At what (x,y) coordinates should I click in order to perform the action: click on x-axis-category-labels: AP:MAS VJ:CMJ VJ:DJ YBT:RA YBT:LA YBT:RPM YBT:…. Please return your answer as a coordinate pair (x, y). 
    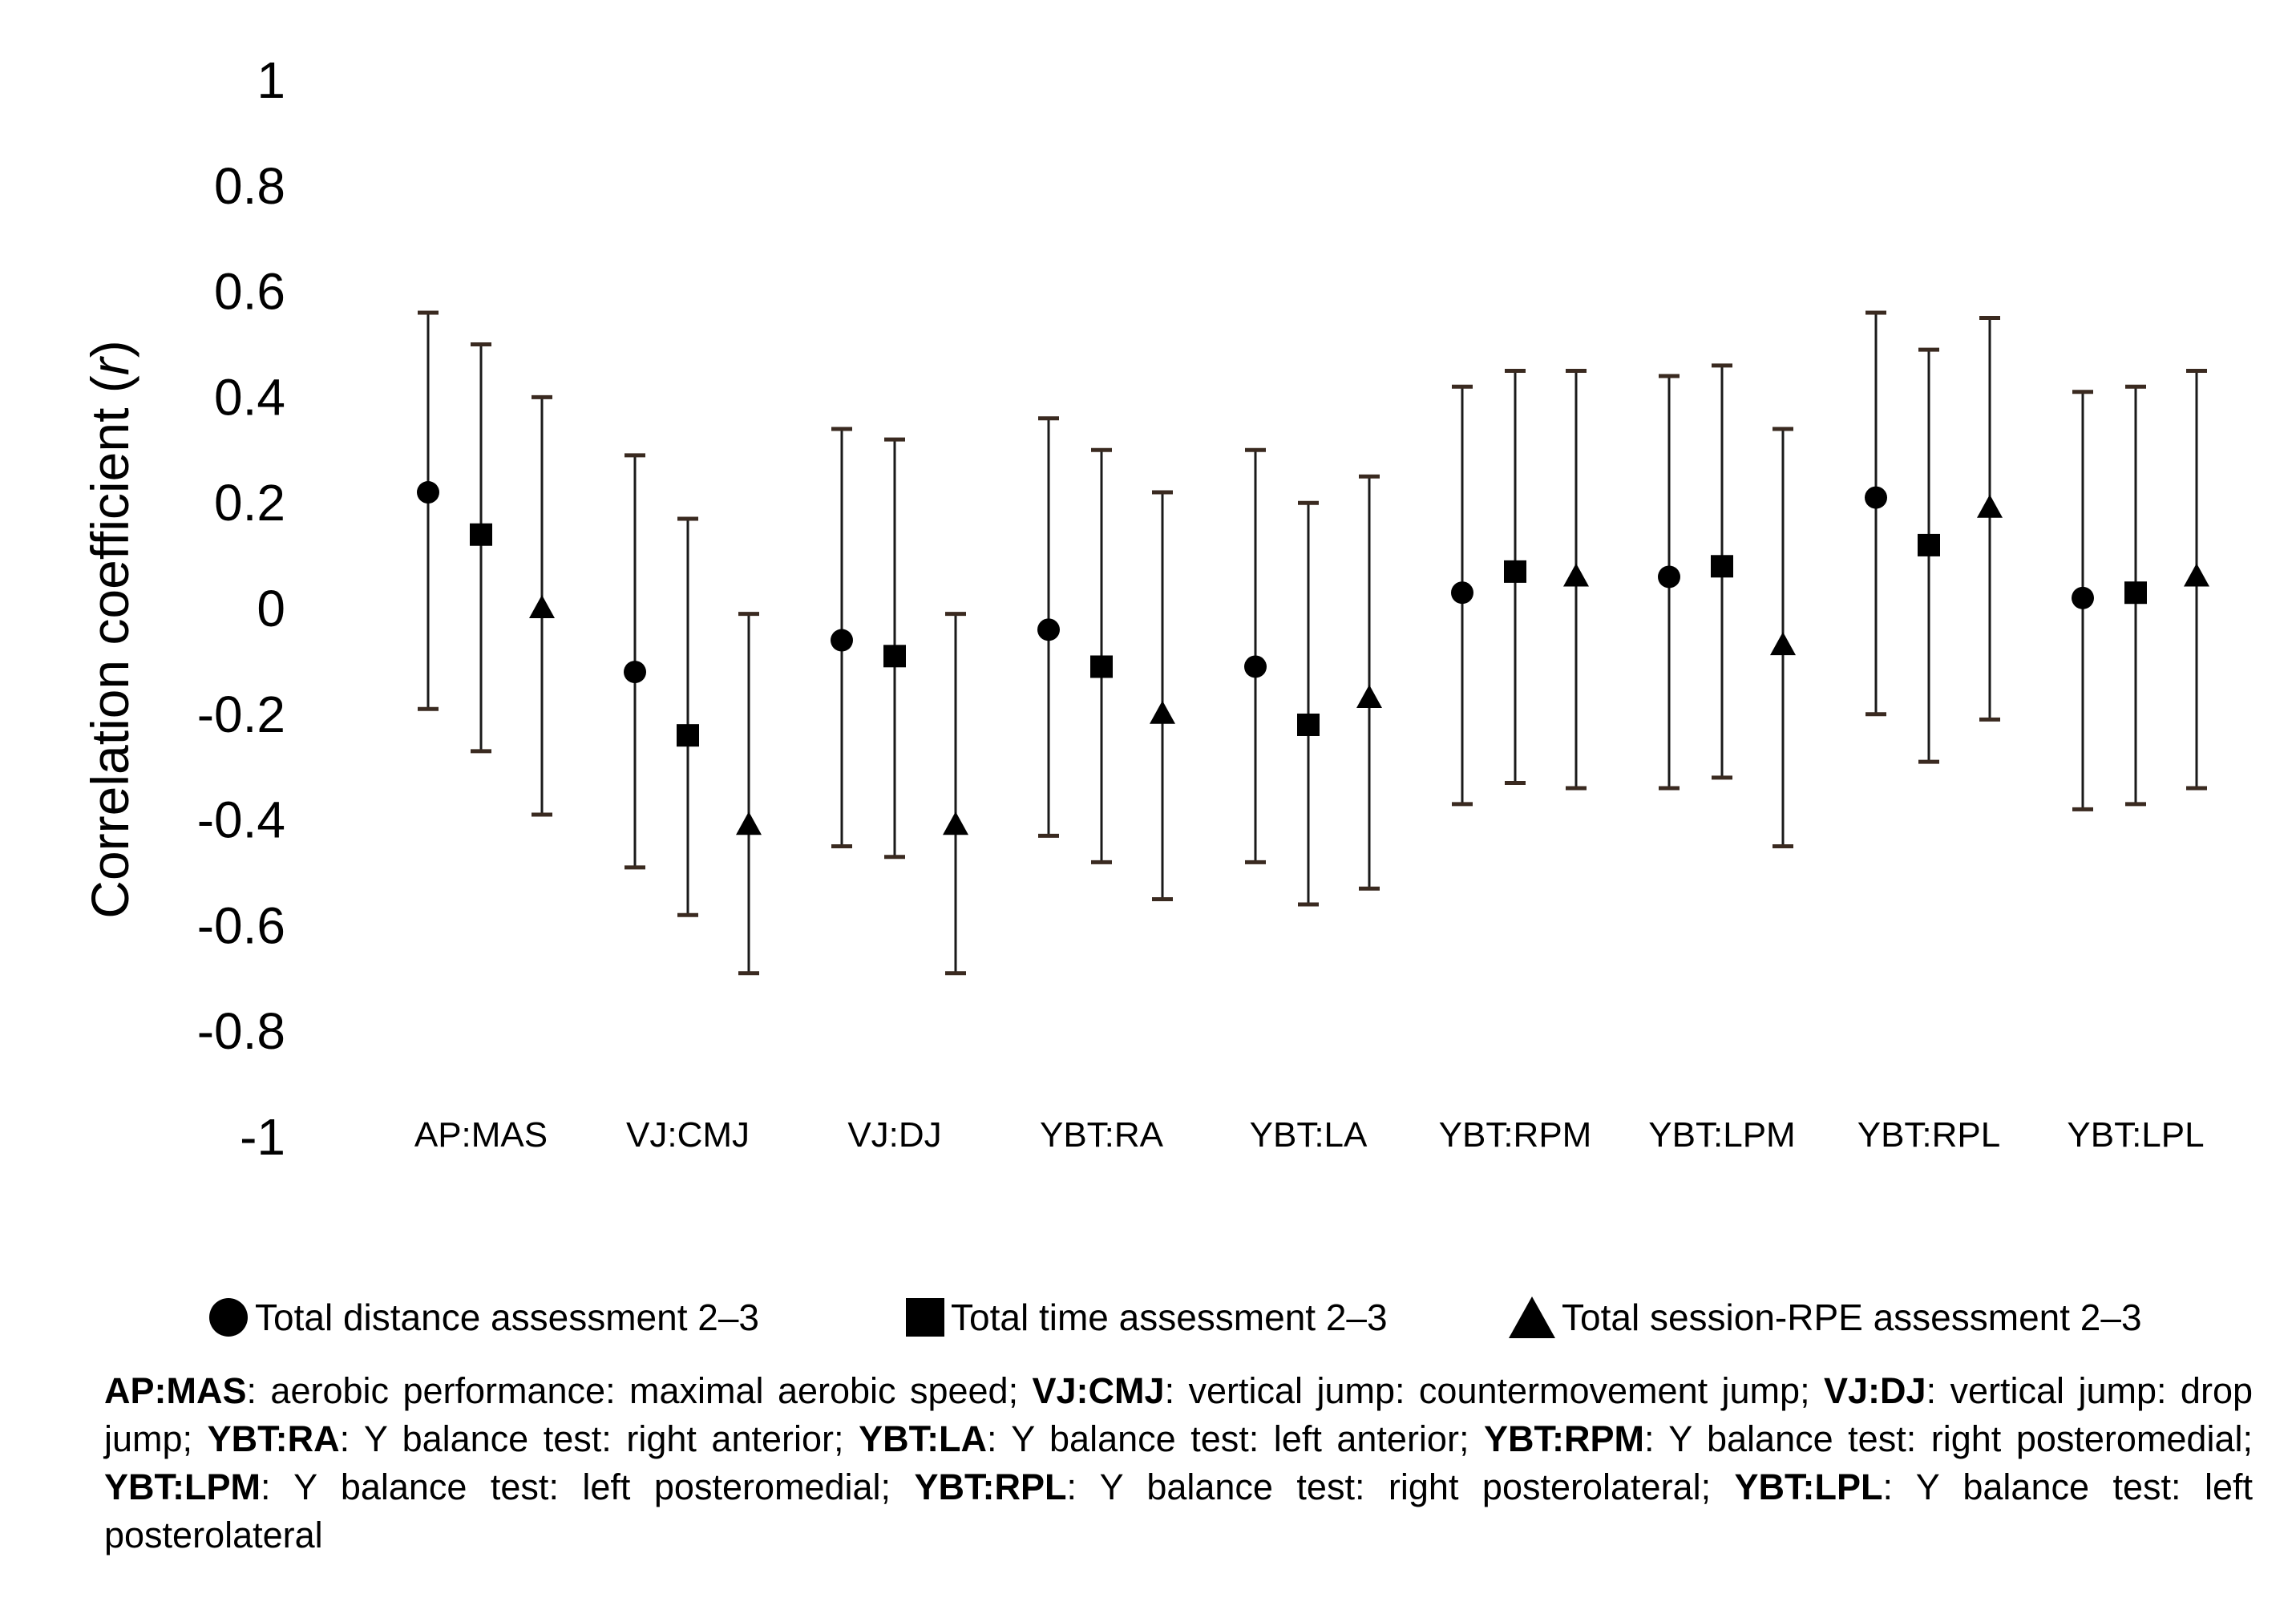
    Looking at the image, I should click on (1309, 1135).